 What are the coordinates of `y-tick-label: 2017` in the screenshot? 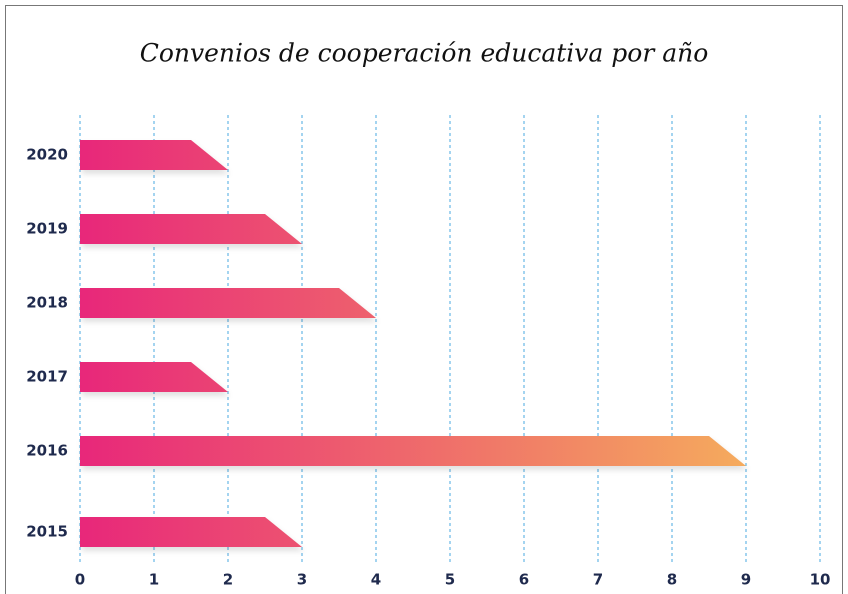 It's located at (47, 377).